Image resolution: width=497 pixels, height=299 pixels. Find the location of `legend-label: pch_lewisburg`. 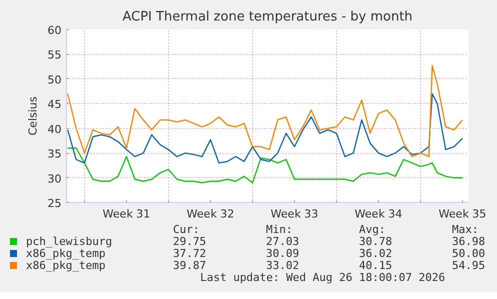

legend-label: pch_lewisburg is located at coordinates (70, 241).